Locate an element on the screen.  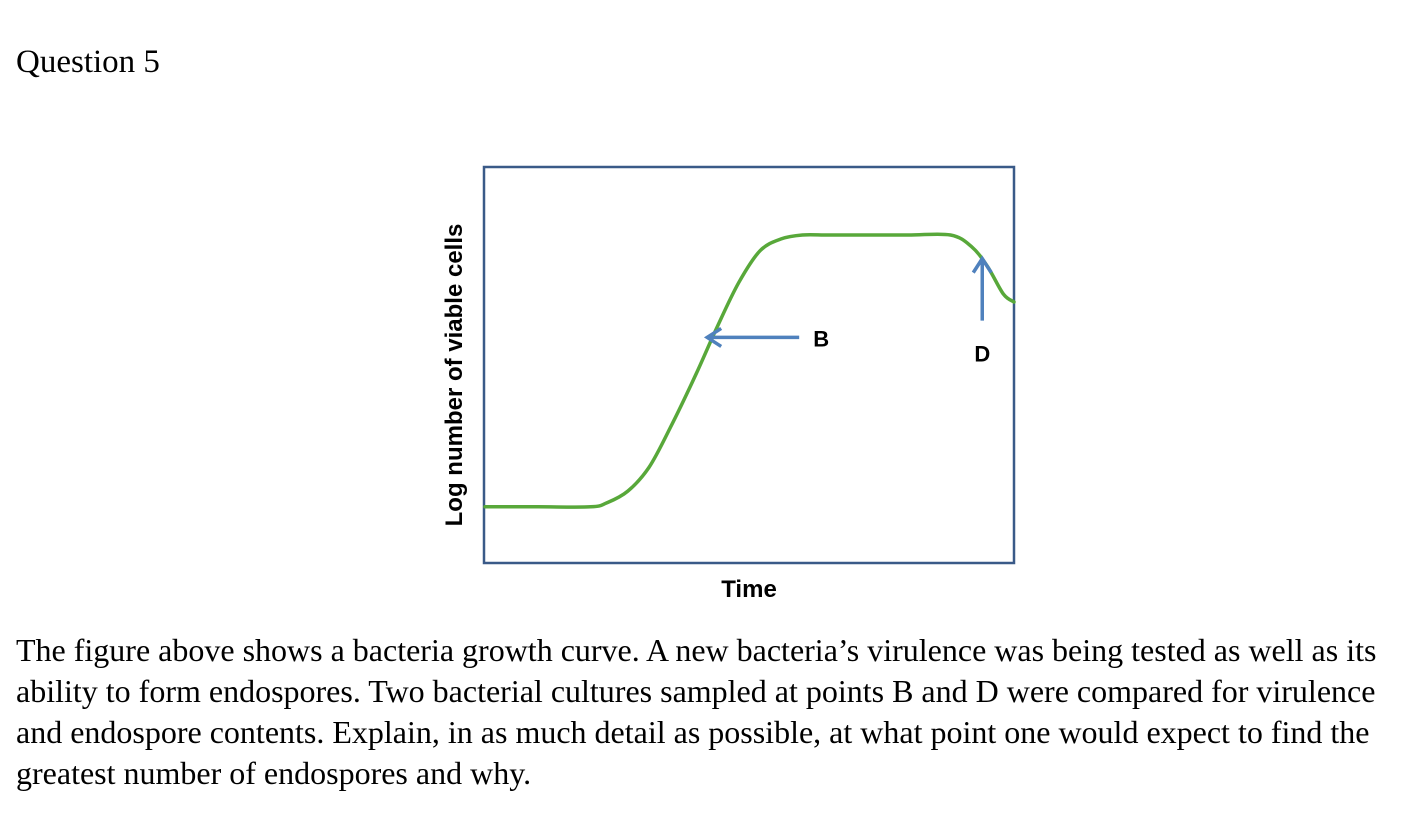
y-axis-label: Log number of viable cells is located at coordinates (454, 375).